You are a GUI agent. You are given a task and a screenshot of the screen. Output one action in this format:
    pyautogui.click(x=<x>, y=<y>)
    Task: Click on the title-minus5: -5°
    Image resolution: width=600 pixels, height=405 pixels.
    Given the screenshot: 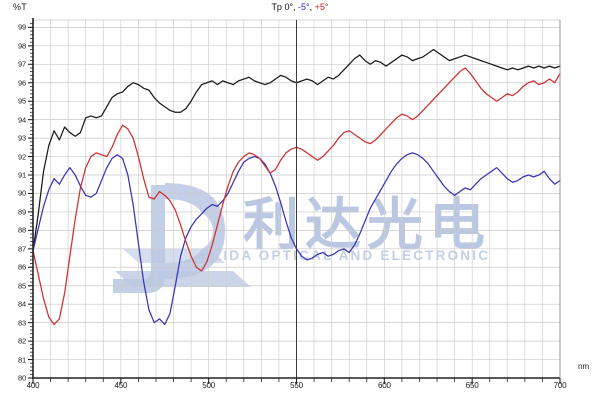 What is the action you would take?
    pyautogui.click(x=304, y=7)
    